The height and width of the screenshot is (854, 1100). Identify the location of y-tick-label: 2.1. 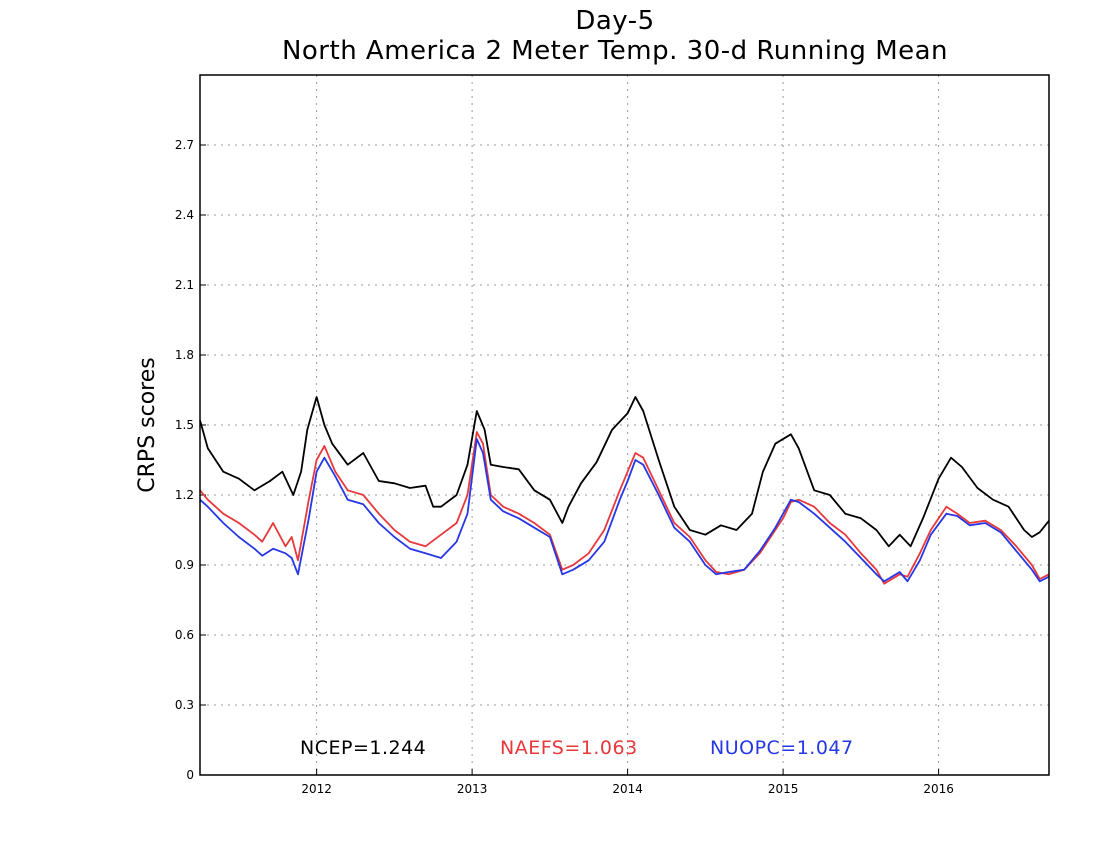
(184, 285).